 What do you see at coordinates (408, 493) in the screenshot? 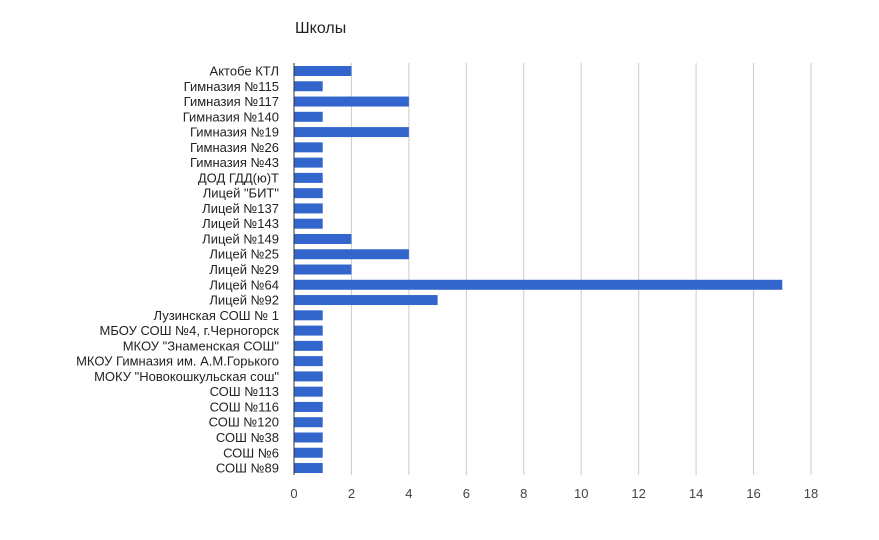
I see `x-tick-label: 4` at bounding box center [408, 493].